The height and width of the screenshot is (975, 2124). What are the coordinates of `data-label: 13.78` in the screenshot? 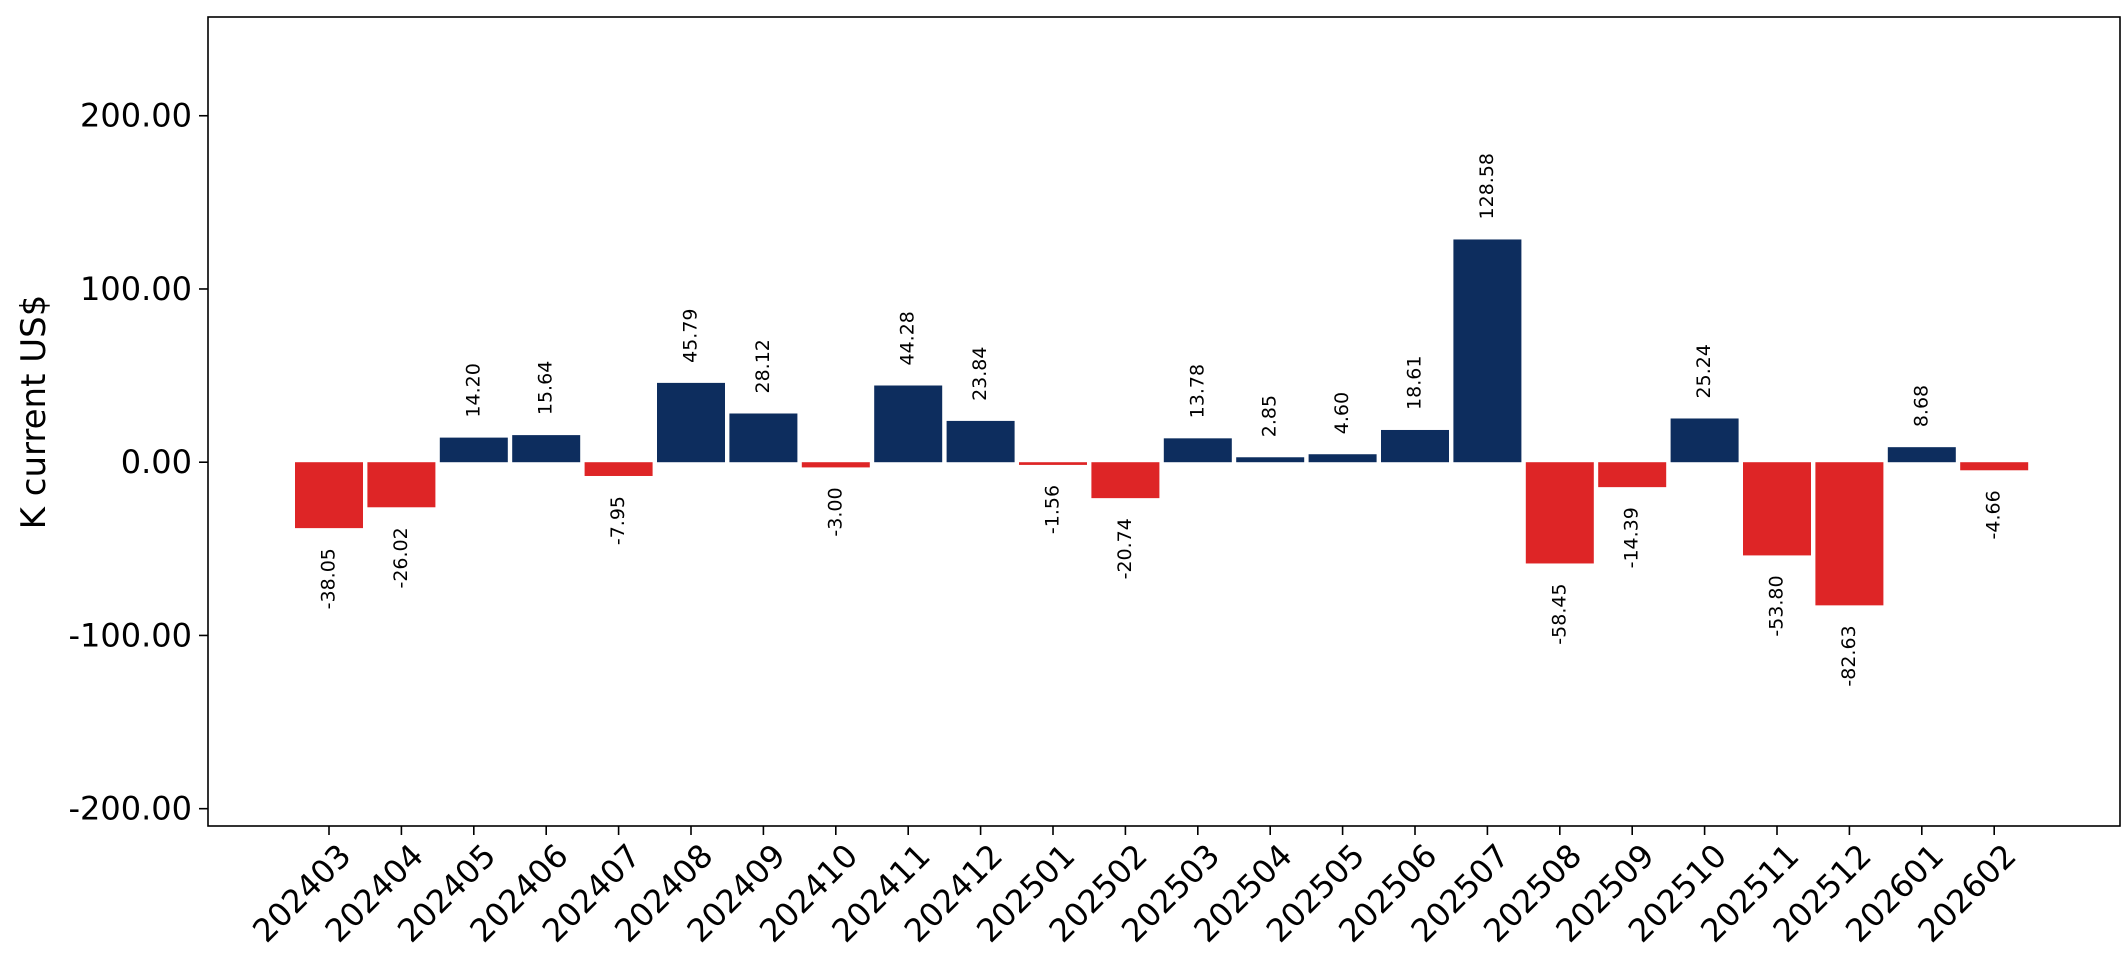 It's located at (1197, 391).